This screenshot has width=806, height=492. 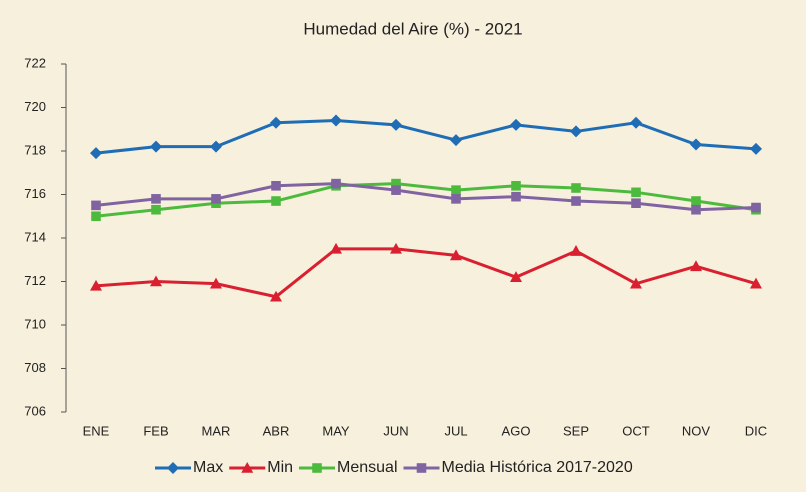 What do you see at coordinates (35, 193) in the screenshot?
I see `y-tick-label: 716` at bounding box center [35, 193].